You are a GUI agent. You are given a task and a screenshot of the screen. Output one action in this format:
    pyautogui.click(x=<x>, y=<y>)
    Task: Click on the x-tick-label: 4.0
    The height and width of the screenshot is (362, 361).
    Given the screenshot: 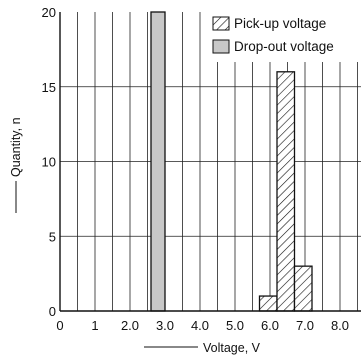 What is the action you would take?
    pyautogui.click(x=200, y=325)
    